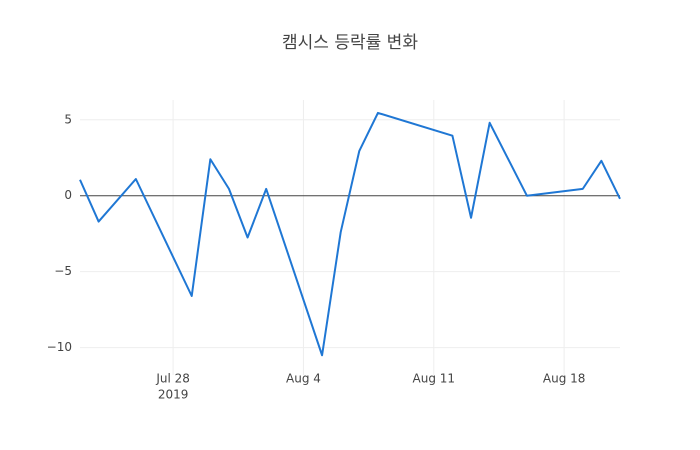 The image size is (700, 450). I want to click on y-tick-label: 0, so click(68, 195).